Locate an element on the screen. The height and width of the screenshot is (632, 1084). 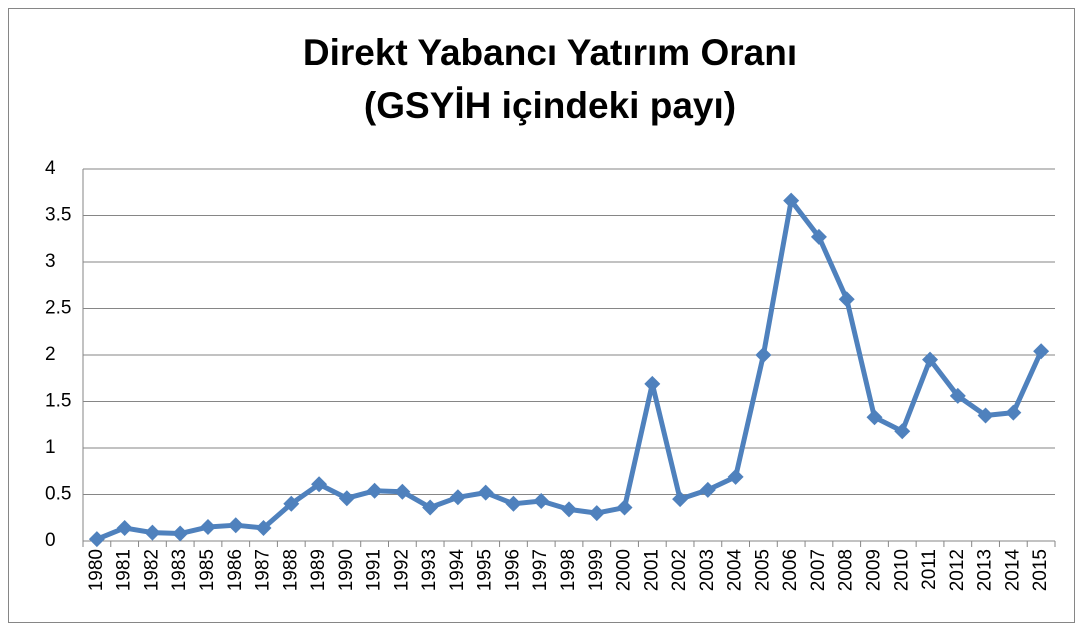
x-tick-label: 1995 is located at coordinates (485, 570).